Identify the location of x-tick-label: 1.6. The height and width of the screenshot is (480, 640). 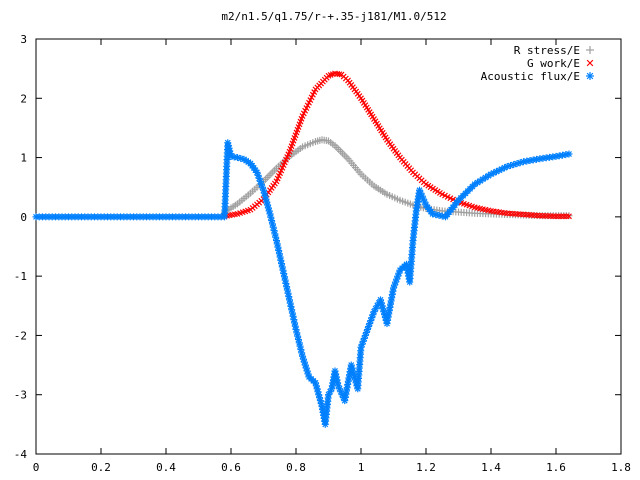
(556, 467).